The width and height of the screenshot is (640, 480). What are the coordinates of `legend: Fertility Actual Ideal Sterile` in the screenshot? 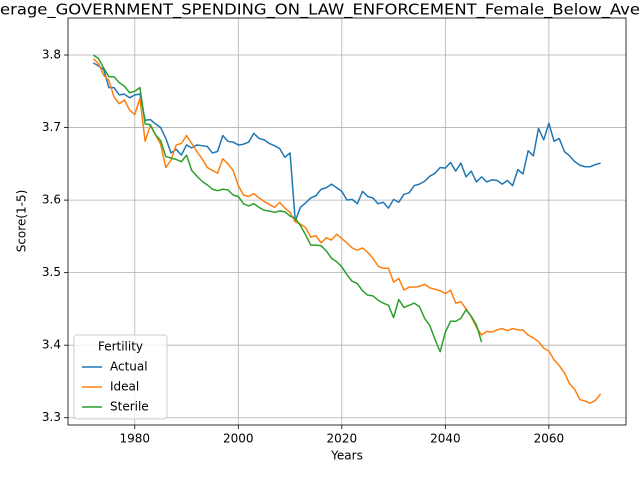 It's located at (120, 377).